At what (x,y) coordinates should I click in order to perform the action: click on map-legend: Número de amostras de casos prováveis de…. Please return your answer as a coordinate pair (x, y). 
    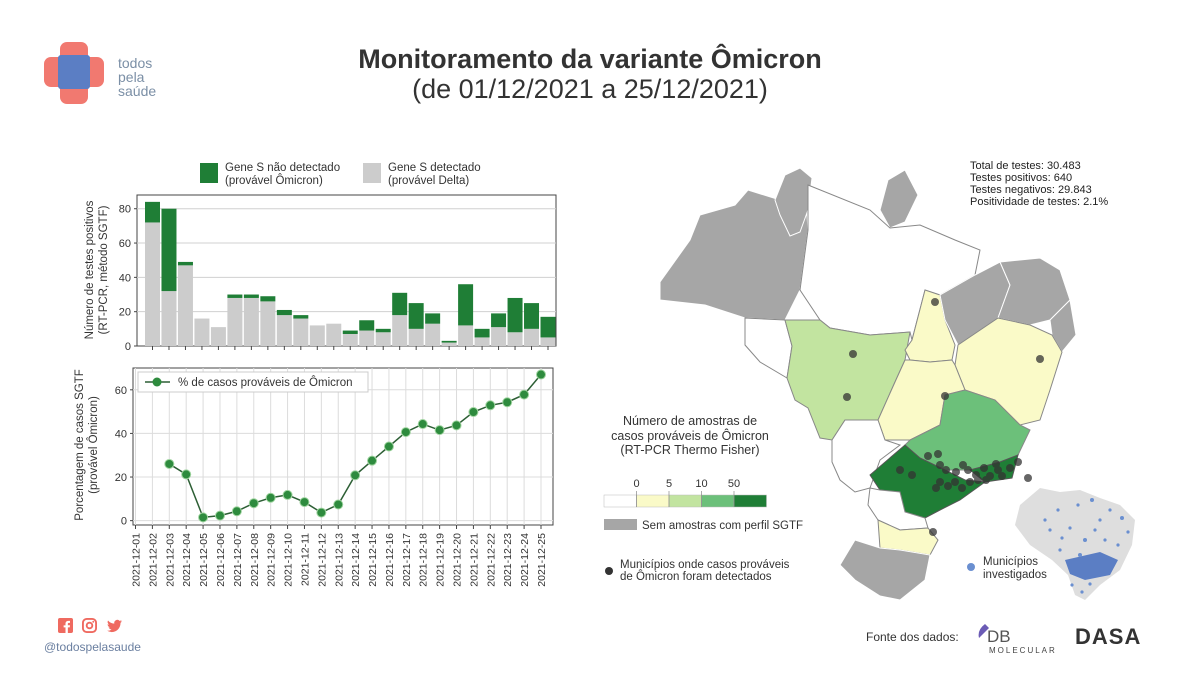
    Looking at the image, I should click on (825, 498).